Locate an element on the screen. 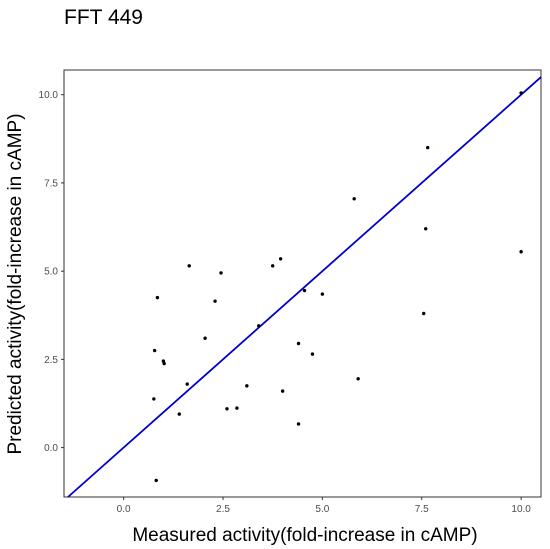 The width and height of the screenshot is (550, 549). y-tick-label: 0.0 is located at coordinates (51, 448).